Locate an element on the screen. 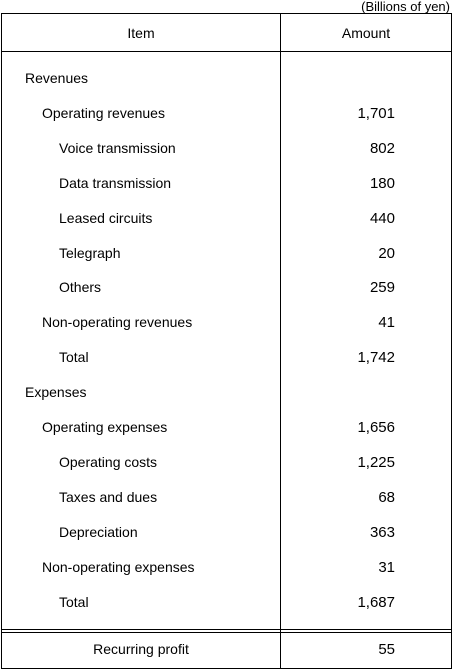  footer-divider-top is located at coordinates (226, 629).